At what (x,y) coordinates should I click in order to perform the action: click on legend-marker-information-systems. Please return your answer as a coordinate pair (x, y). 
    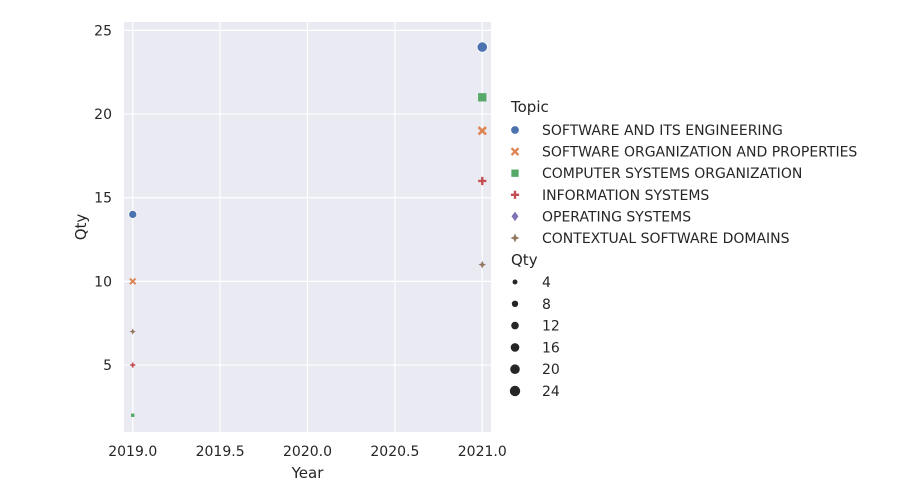
    Looking at the image, I should click on (515, 194).